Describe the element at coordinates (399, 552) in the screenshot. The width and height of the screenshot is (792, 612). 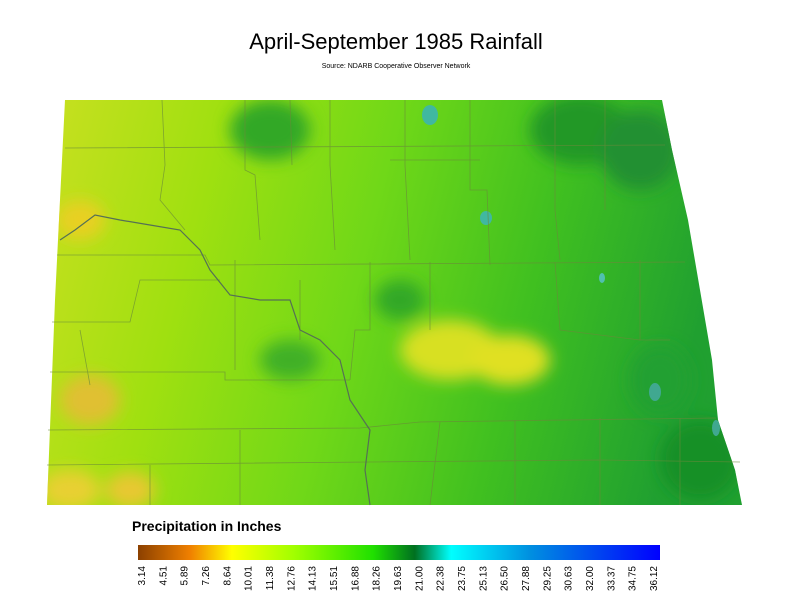
I see `legend-color-bar` at that location.